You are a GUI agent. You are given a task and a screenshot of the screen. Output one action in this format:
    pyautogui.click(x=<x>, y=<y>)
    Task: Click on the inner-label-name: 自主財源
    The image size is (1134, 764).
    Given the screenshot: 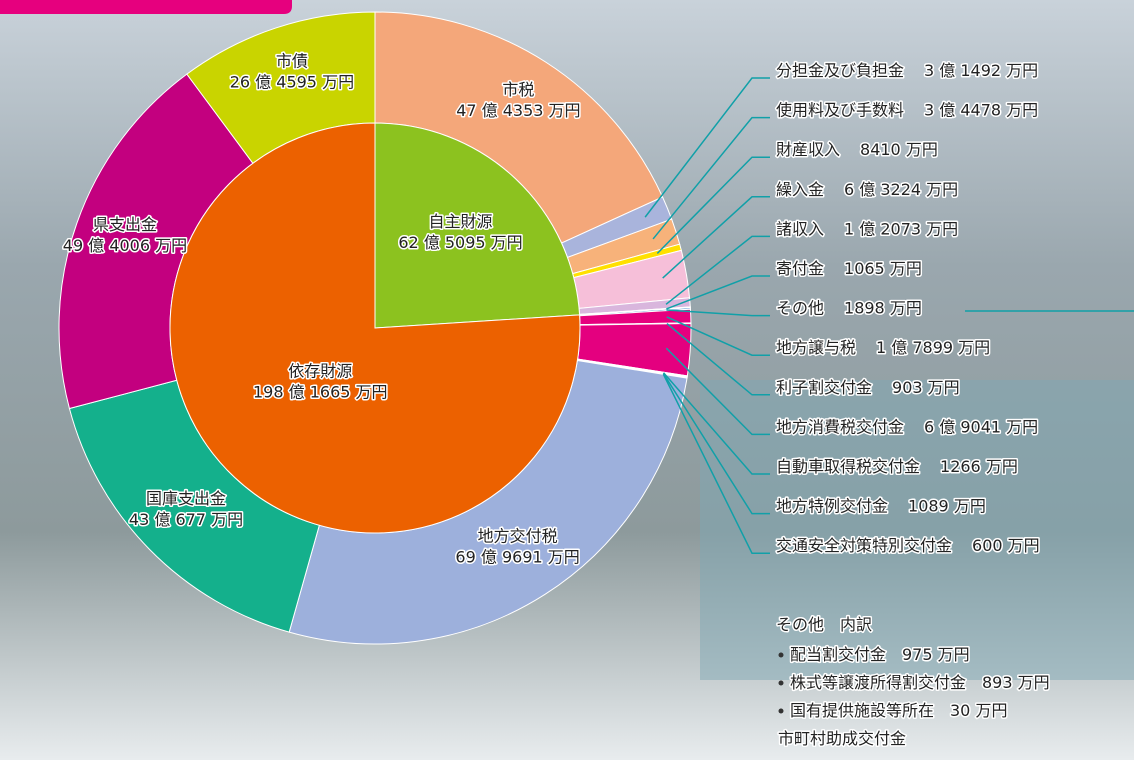 What is the action you would take?
    pyautogui.click(x=461, y=221)
    